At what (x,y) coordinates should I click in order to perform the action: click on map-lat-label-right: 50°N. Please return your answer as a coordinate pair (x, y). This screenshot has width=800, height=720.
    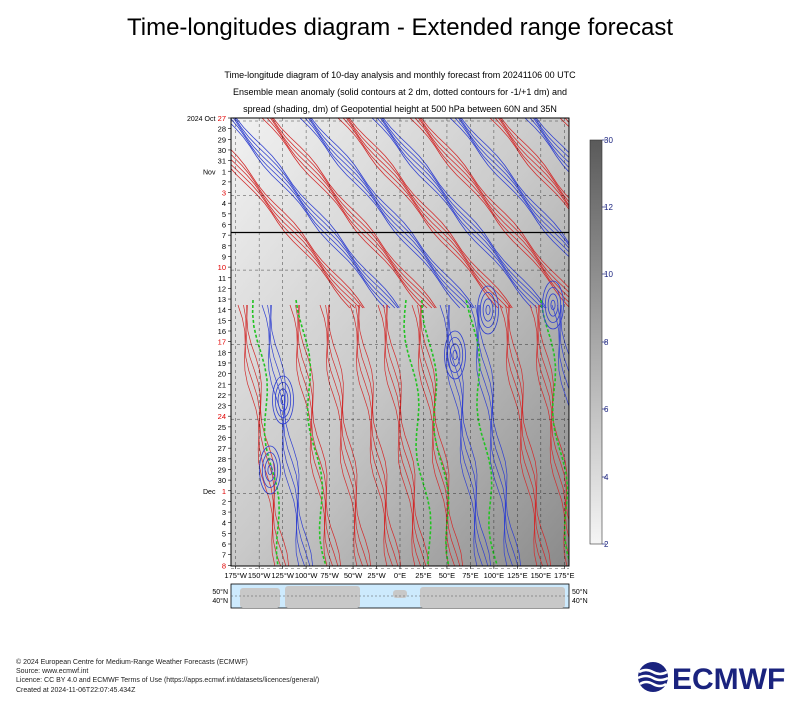
    Looking at the image, I should click on (580, 592).